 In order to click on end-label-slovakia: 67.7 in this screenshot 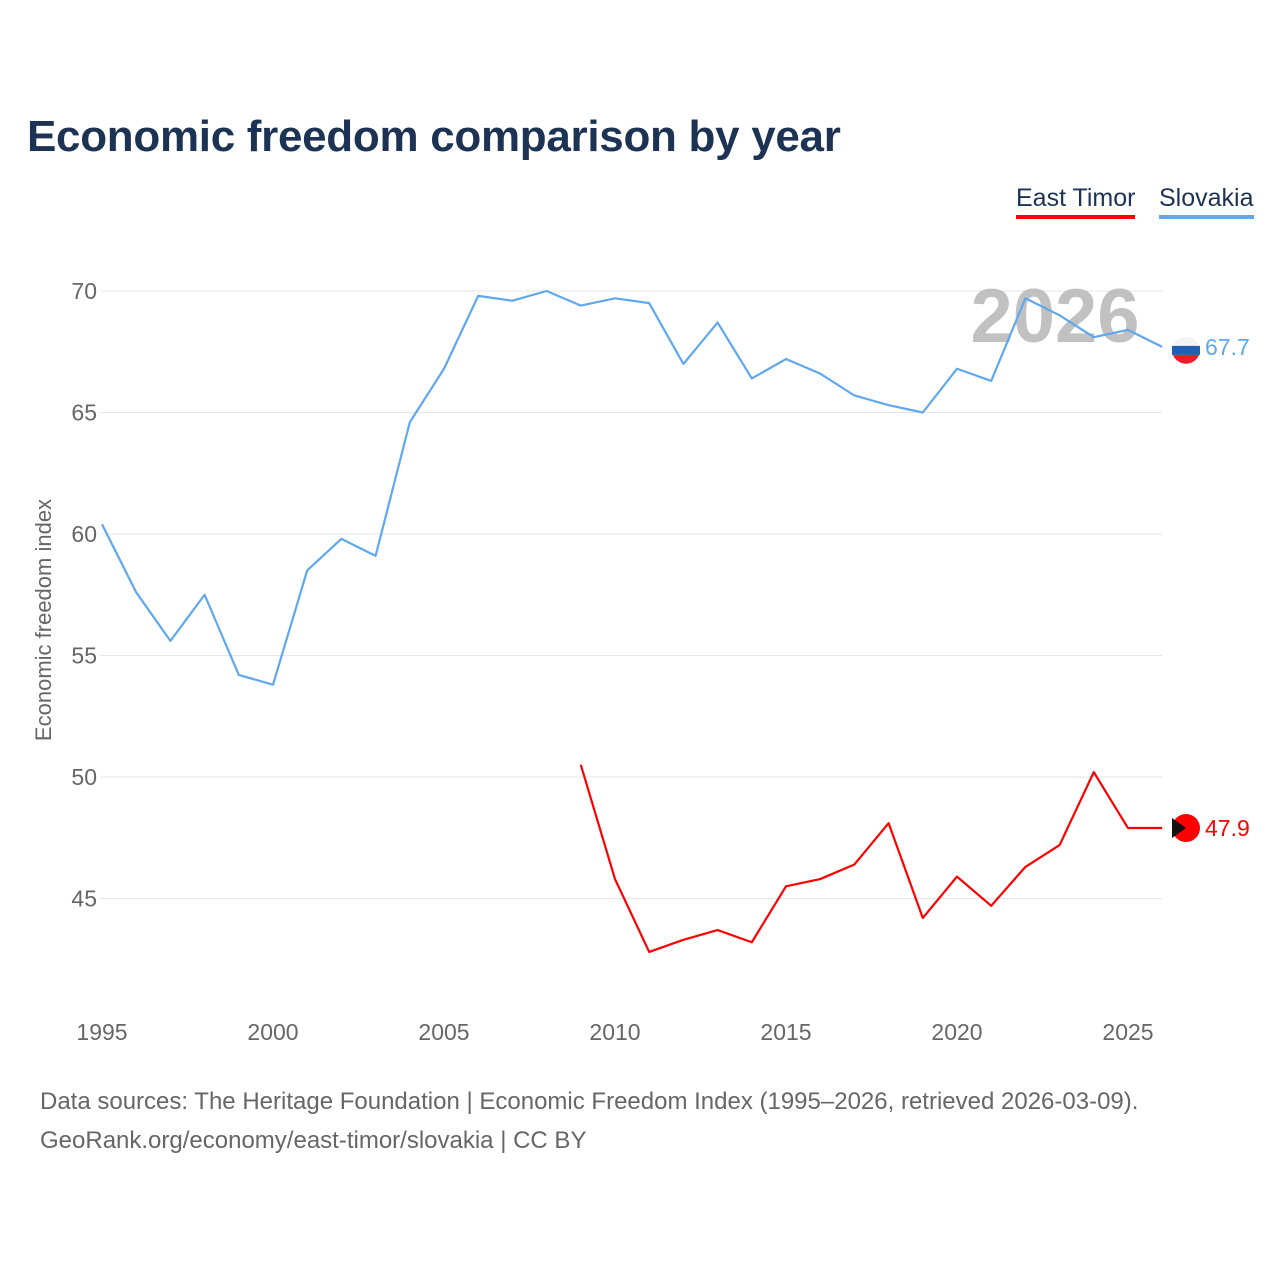, I will do `click(1227, 347)`.